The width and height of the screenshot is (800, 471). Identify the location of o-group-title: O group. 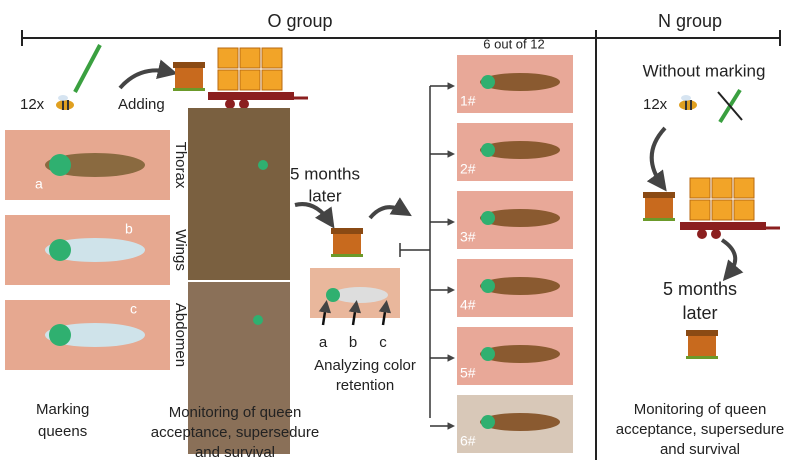
(299, 21).